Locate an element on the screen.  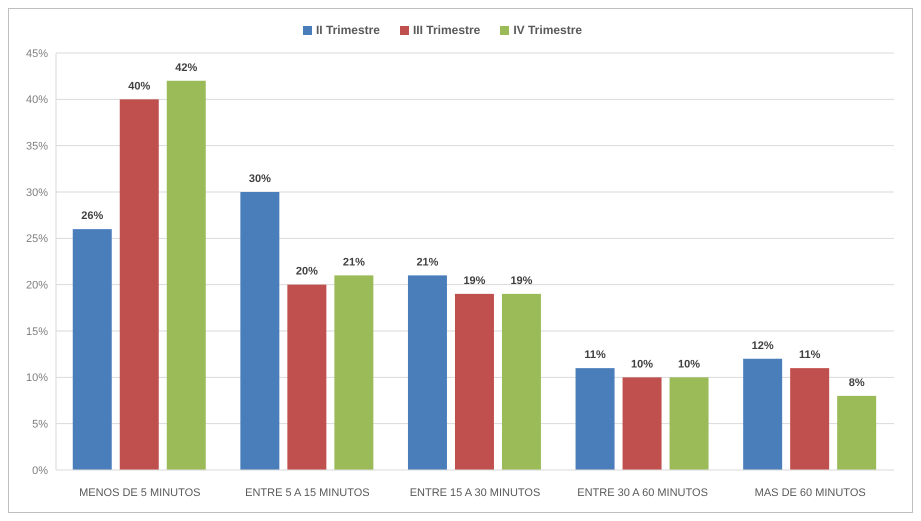
data-label: 20% is located at coordinates (307, 272).